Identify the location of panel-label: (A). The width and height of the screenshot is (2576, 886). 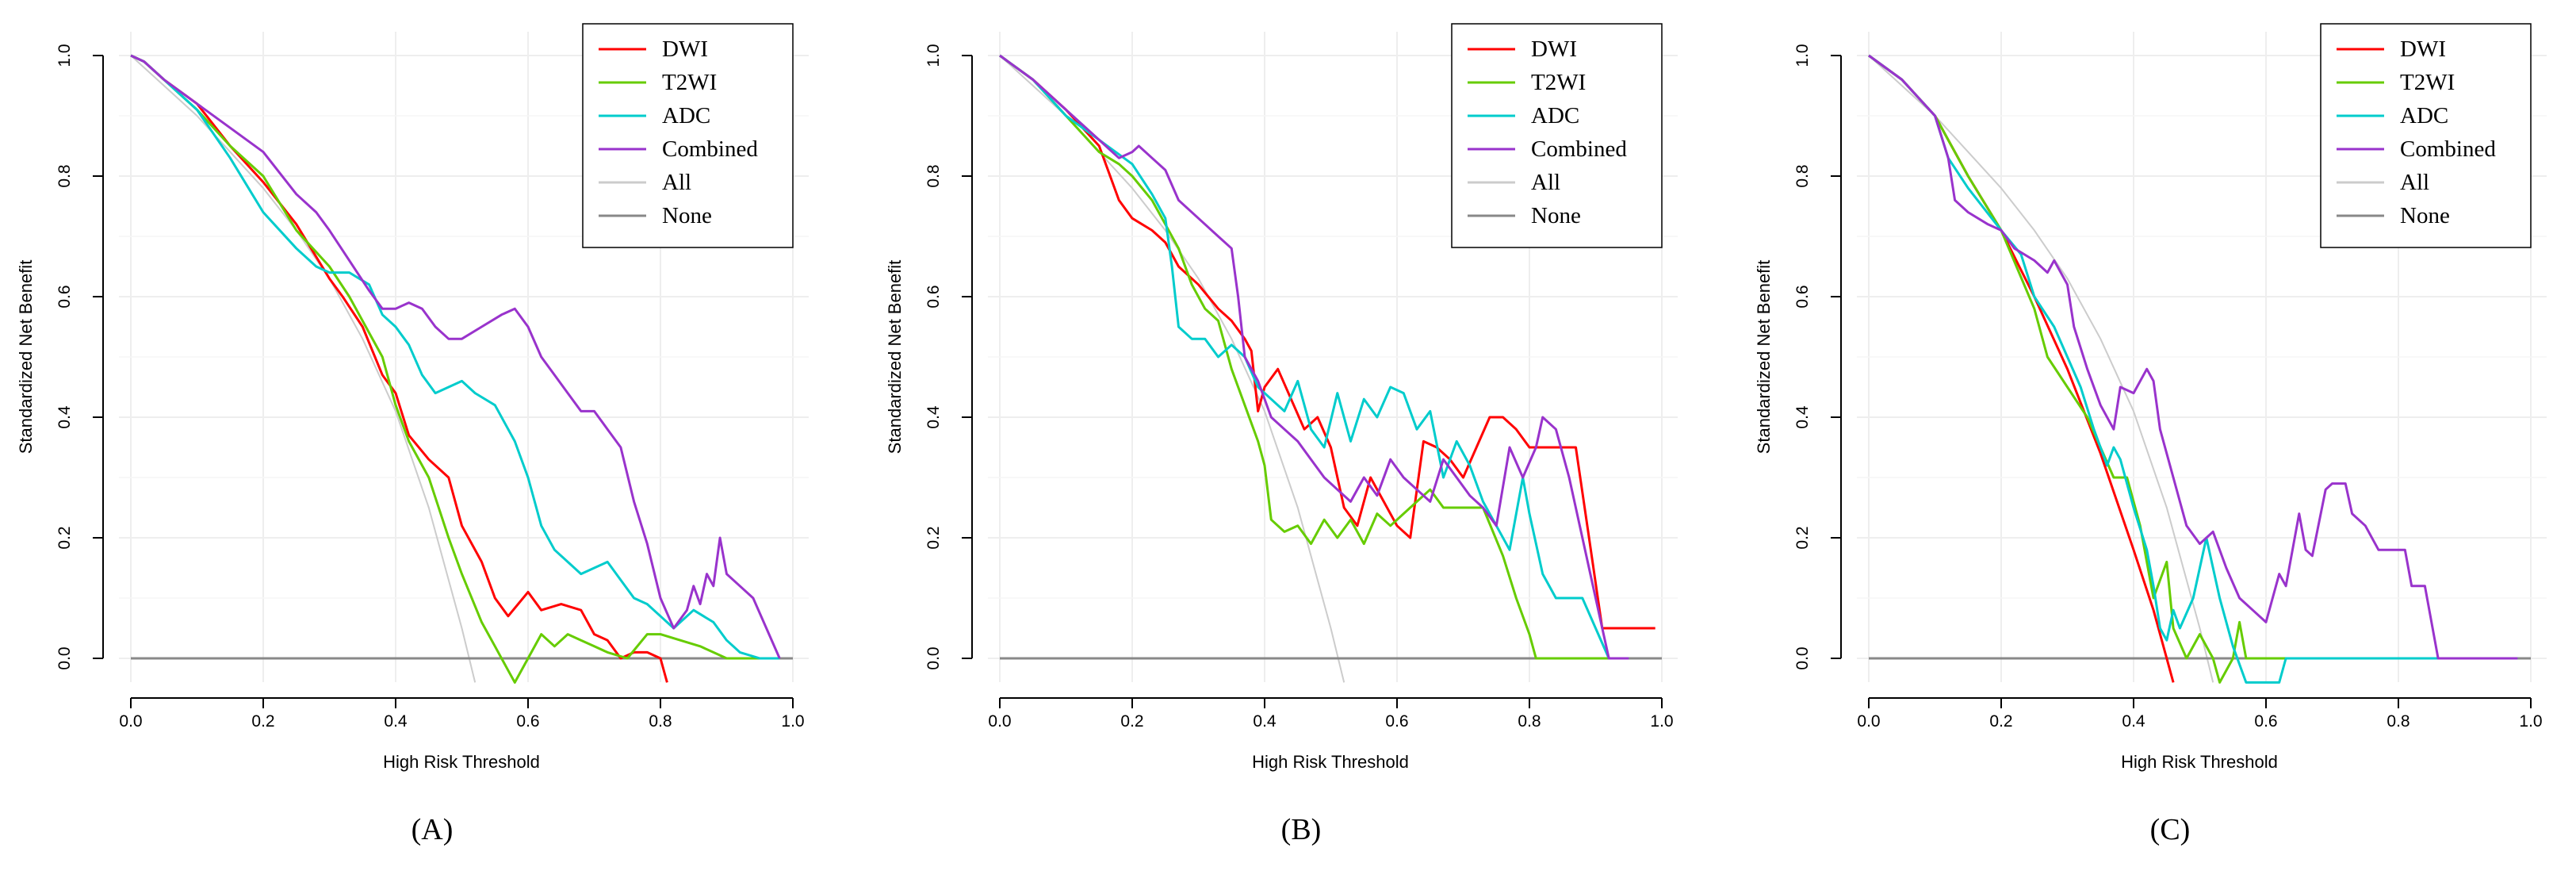
(432, 829).